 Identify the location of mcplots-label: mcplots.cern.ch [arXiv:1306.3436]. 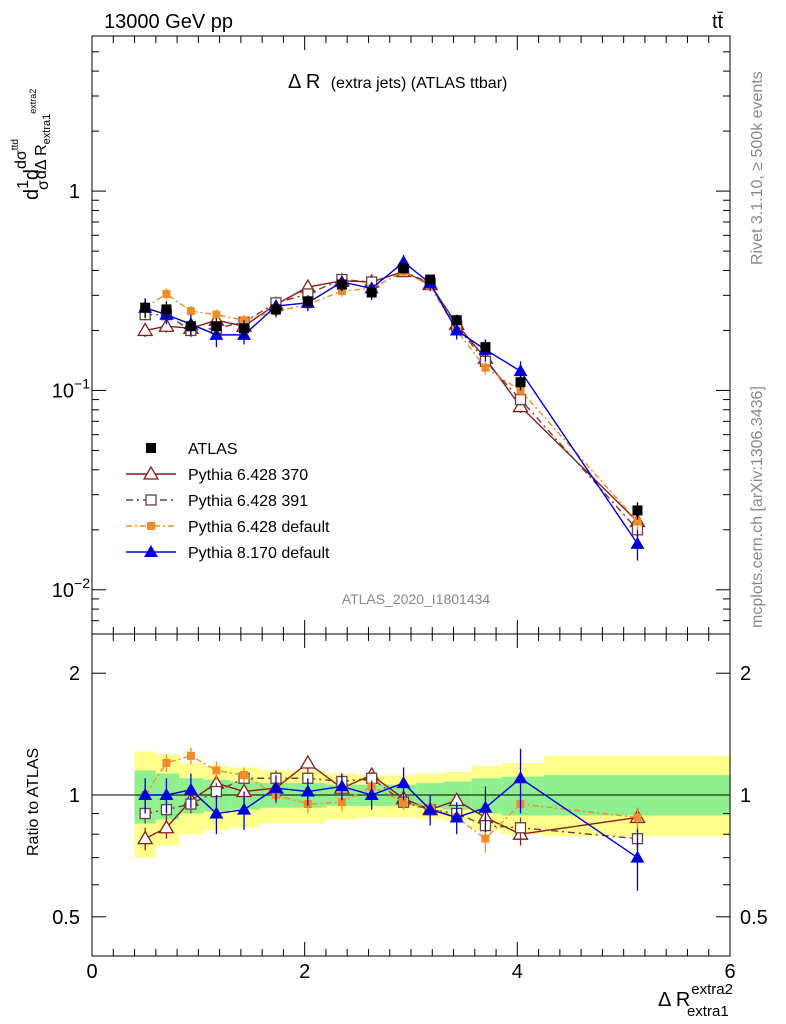
(757, 507).